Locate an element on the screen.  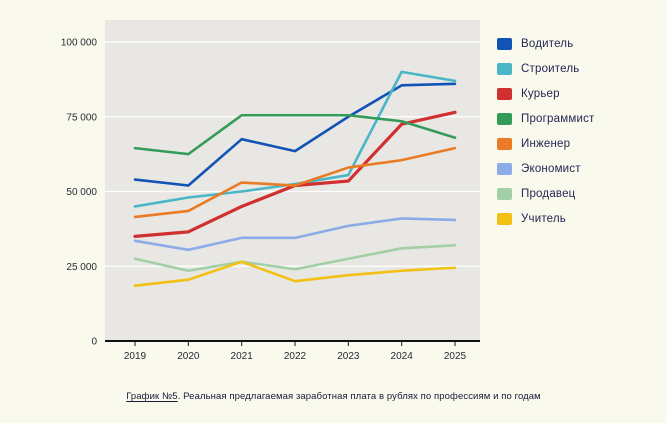
legend-item: Экономист is located at coordinates (546, 169).